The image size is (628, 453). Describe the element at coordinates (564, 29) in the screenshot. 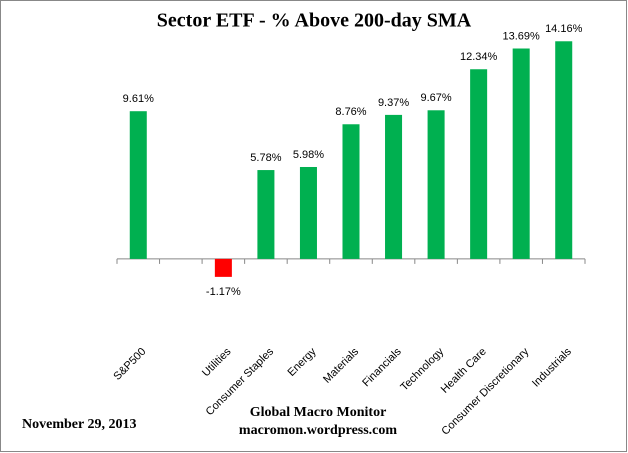

I see `value-label: 14.16%` at that location.